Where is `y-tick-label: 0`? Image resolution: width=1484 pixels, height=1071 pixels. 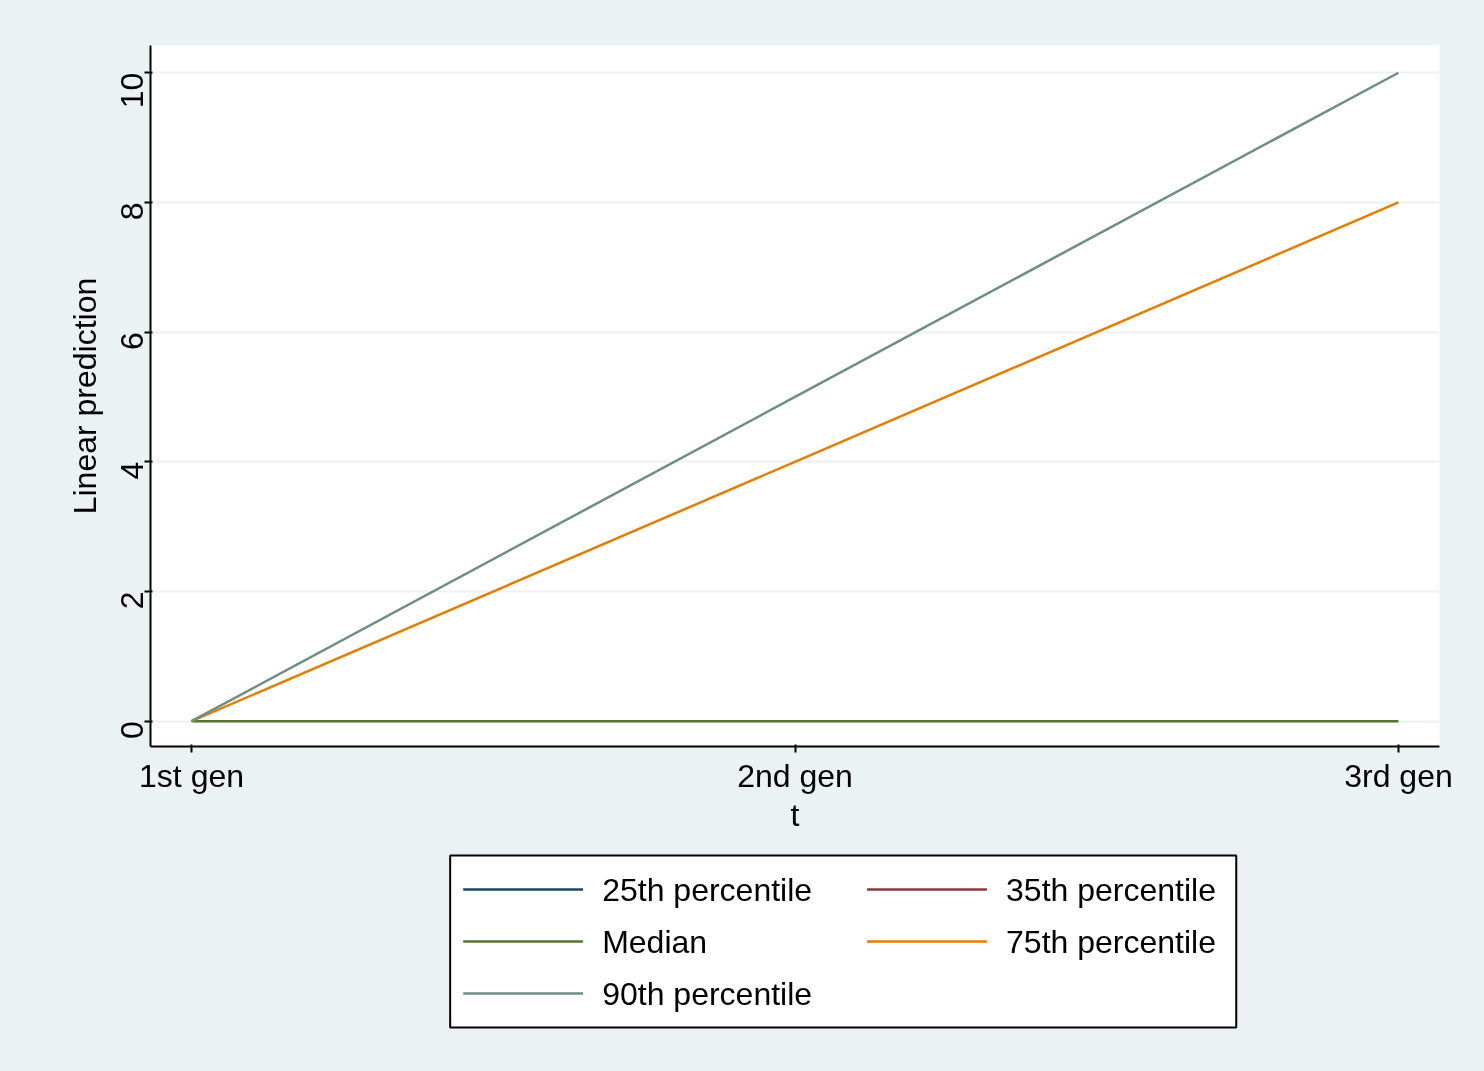
y-tick-label: 0 is located at coordinates (132, 730).